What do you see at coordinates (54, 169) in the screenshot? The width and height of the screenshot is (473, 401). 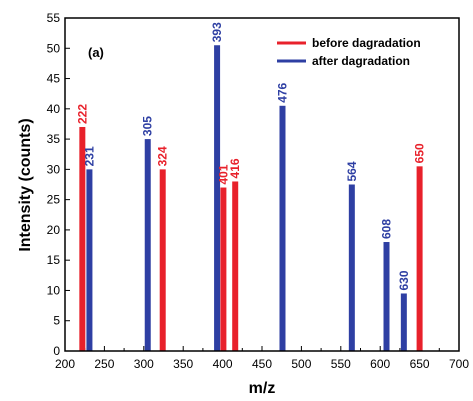 I see `y-tick-label: 30` at bounding box center [54, 169].